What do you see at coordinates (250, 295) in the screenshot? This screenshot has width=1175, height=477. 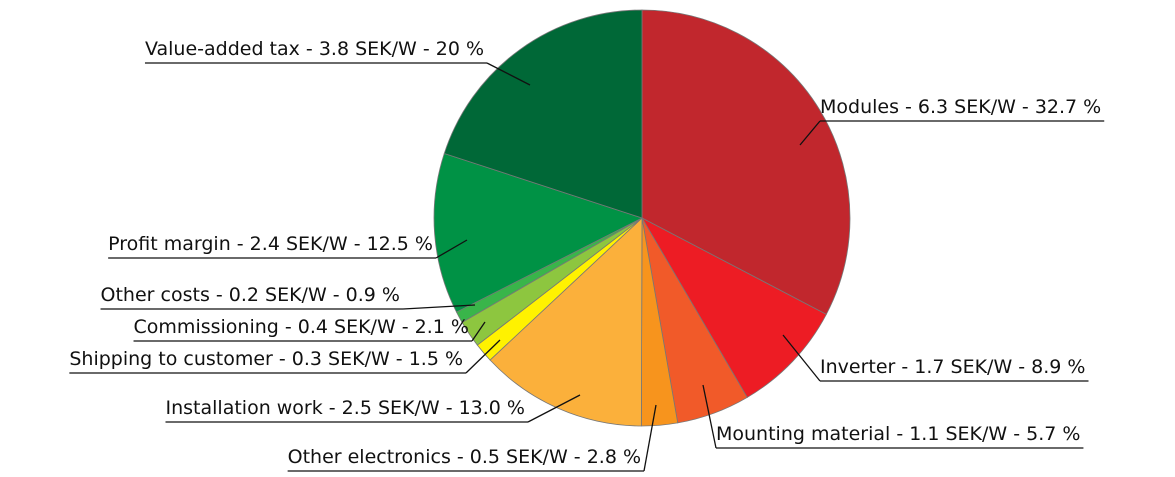 I see `slice-label: Other costs - 0.2 SEK/W - 0.9 %` at bounding box center [250, 295].